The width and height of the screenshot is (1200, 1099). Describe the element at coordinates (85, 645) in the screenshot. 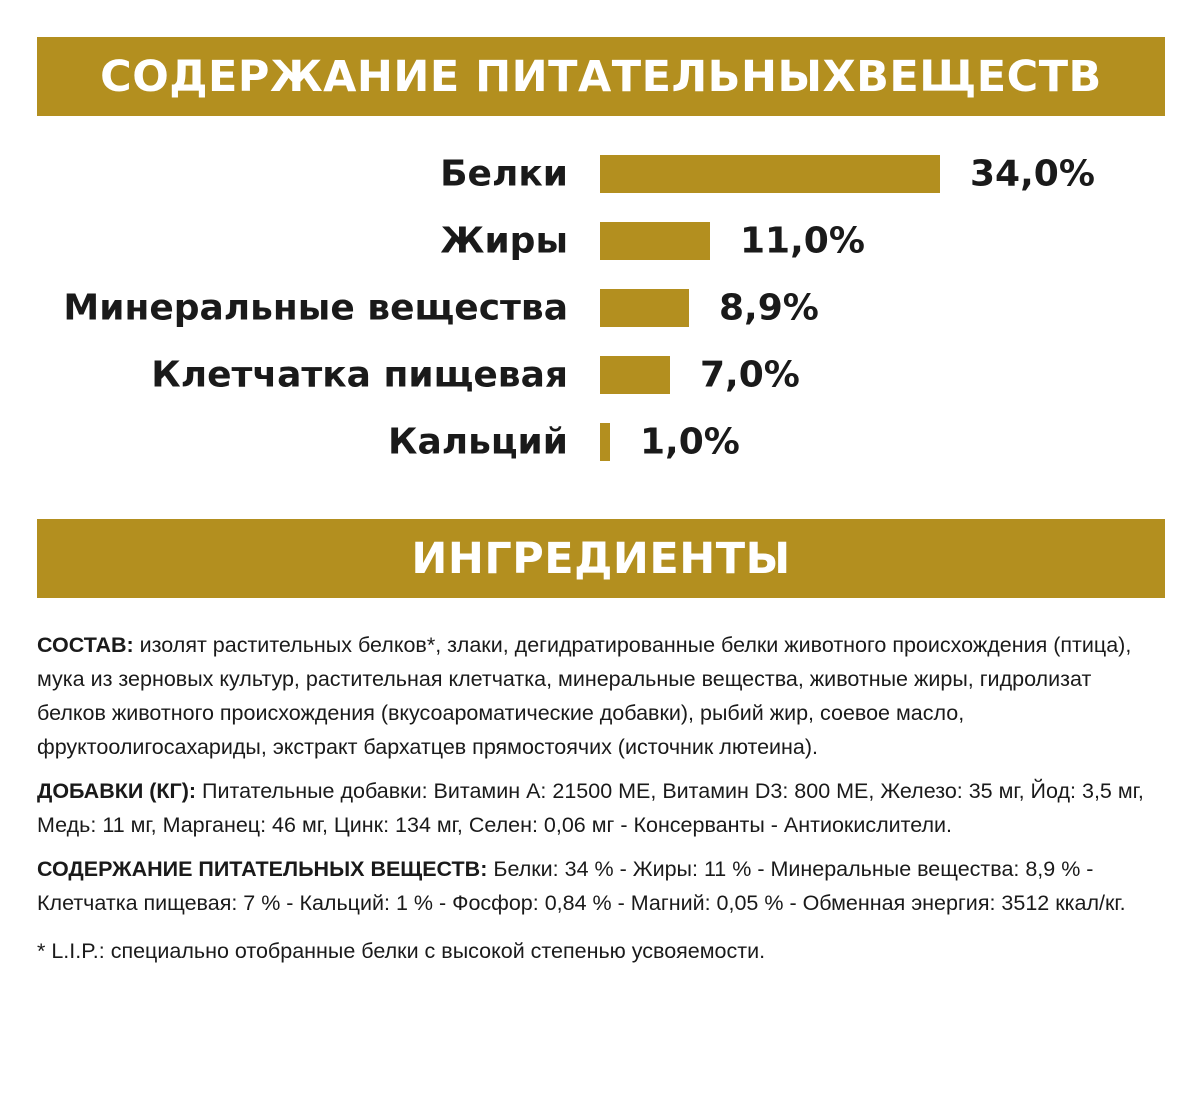

I see `composition-label: СОСТАВ:` at that location.